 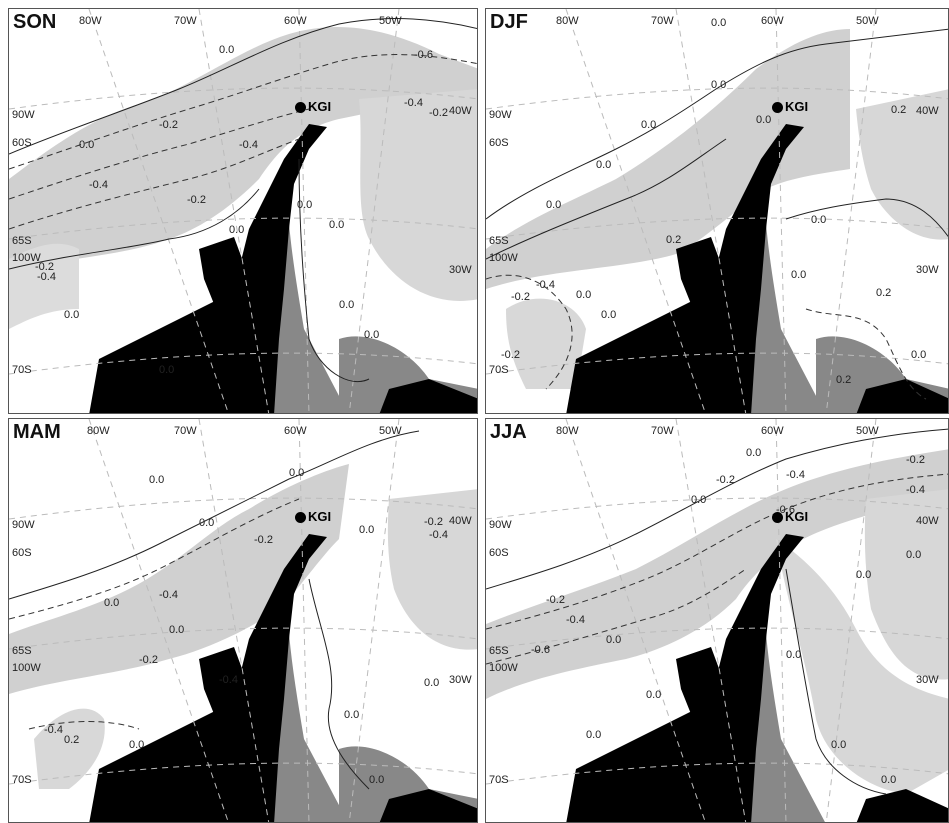 I want to click on season-label: MAM, so click(x=37, y=432).